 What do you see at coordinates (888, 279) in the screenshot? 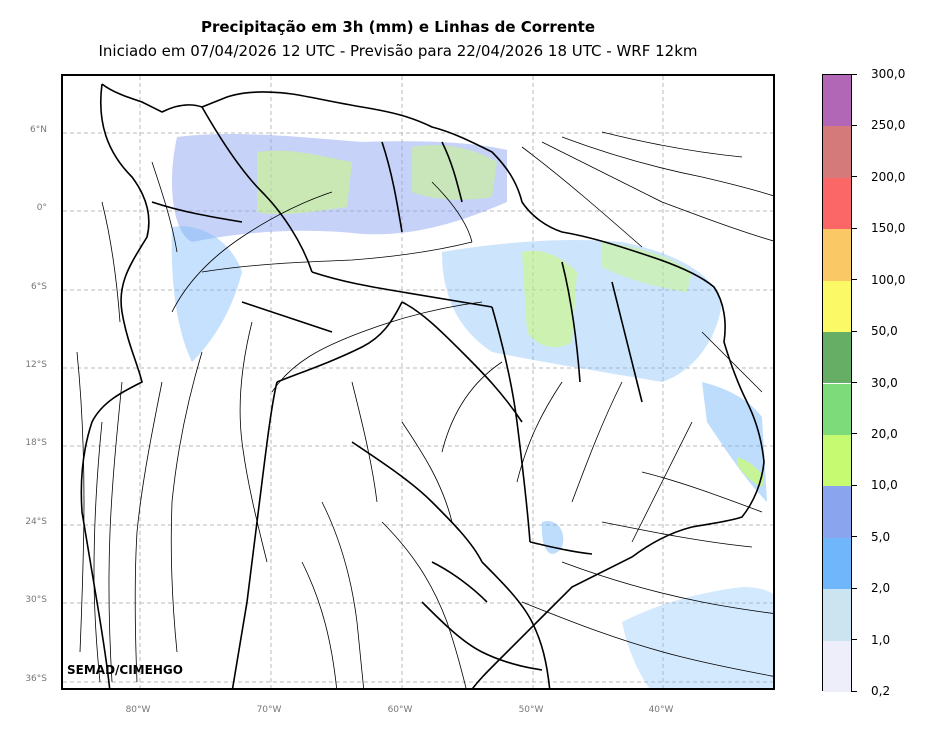
I see `colorbar-label: 100,0` at bounding box center [888, 279].